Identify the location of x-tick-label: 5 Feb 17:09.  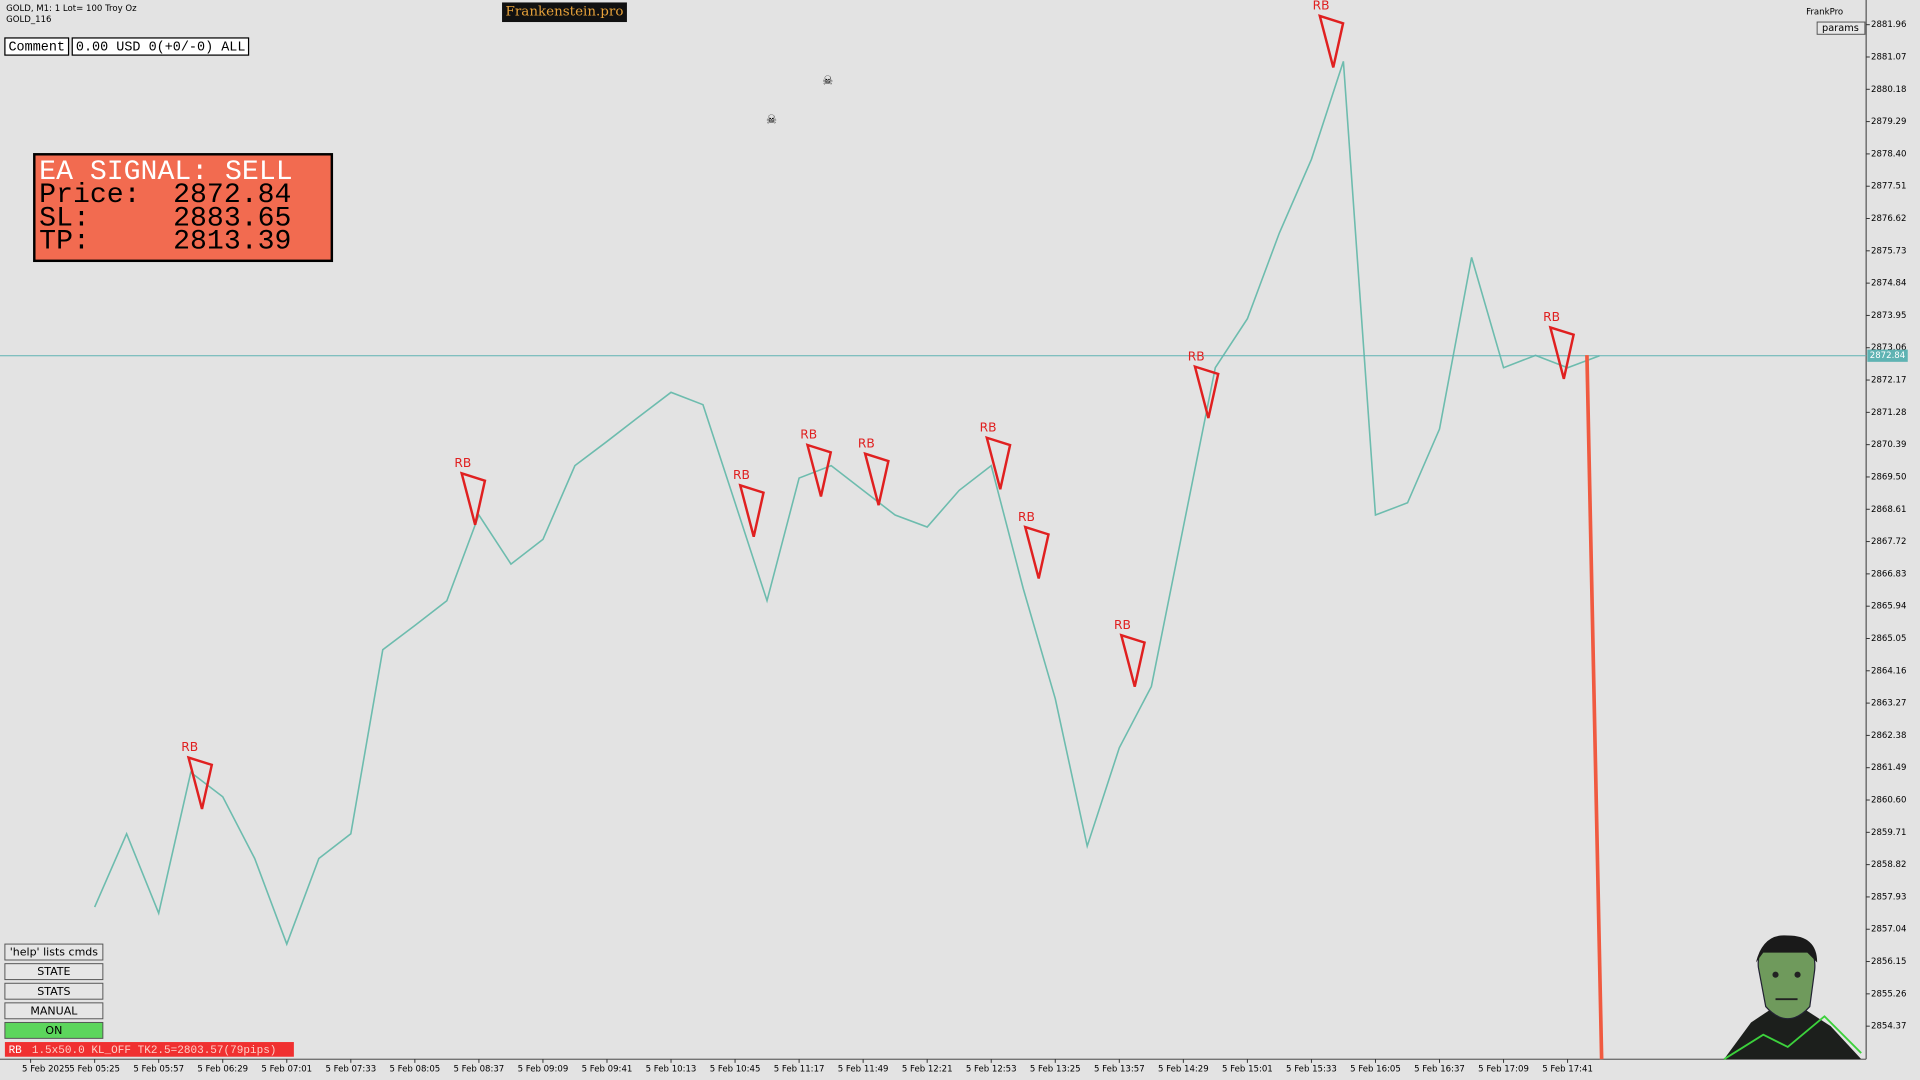
(1503, 1069).